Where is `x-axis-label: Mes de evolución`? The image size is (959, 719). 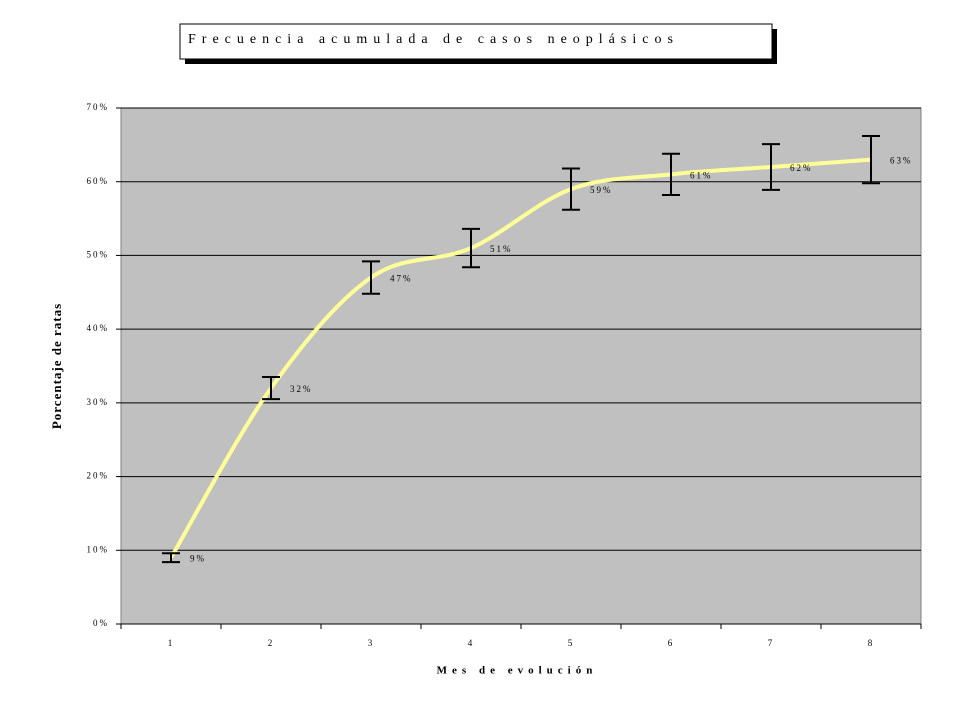
x-axis-label: Mes de evolución is located at coordinates (517, 671).